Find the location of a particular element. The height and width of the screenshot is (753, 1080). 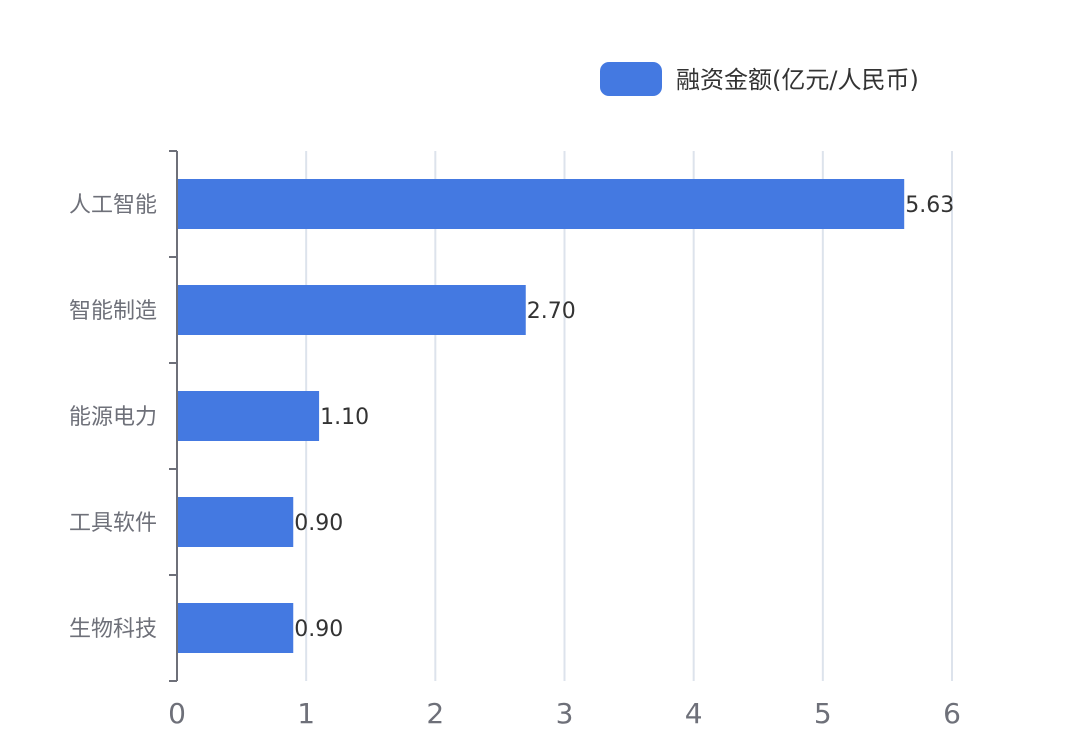

category-label-2: 能源电力 is located at coordinates (113, 417).